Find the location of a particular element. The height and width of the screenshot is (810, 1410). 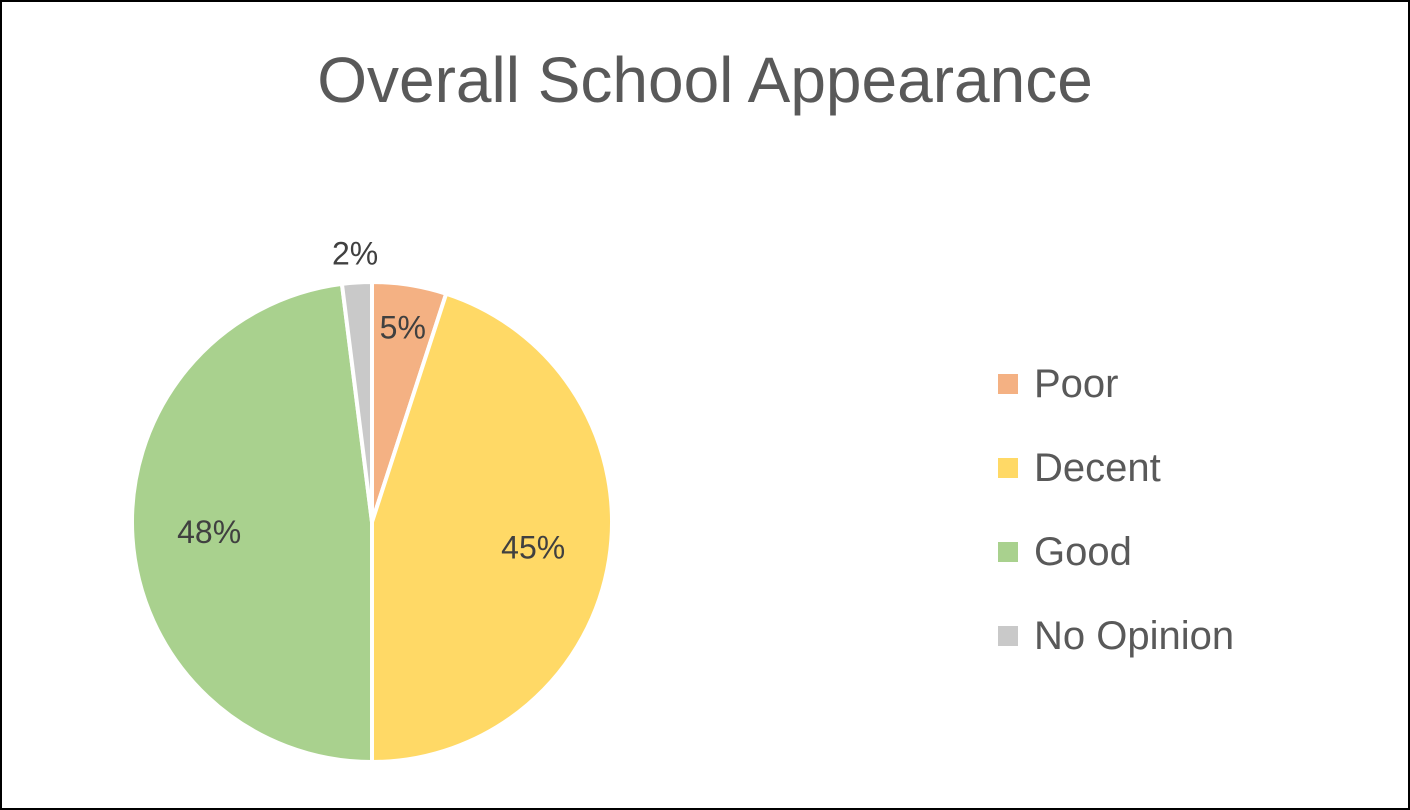

legend-item-poor: Poor is located at coordinates (1116, 384).